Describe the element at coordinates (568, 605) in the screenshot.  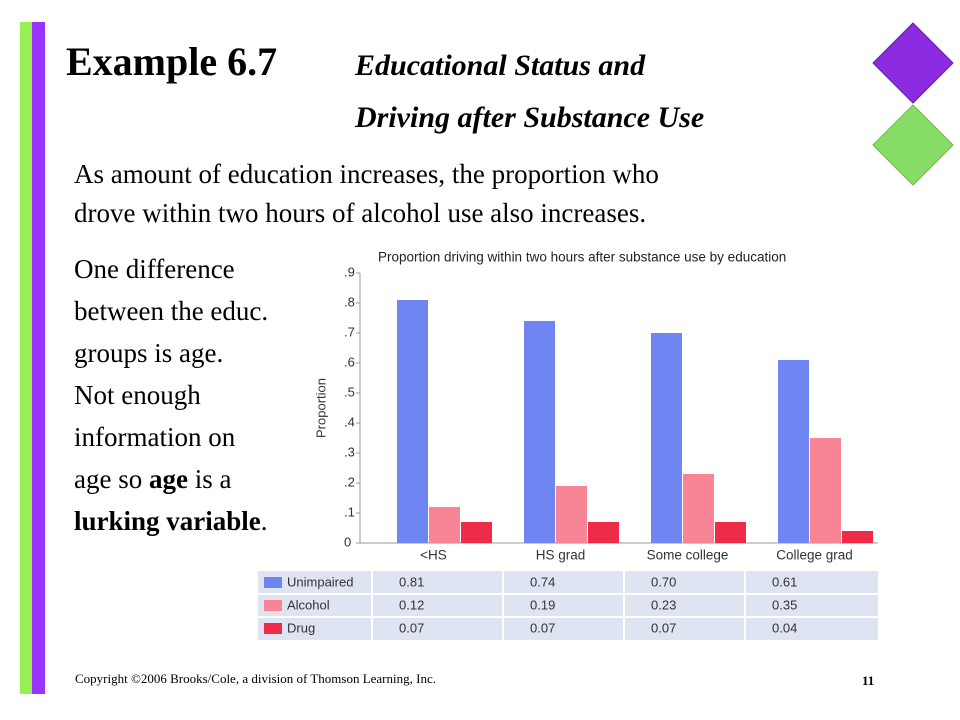
I see `table-bg` at that location.